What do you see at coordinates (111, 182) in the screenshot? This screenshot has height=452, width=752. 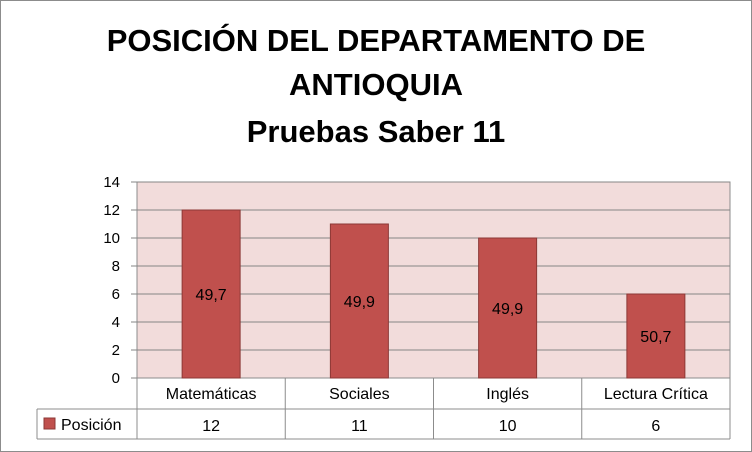 I see `y-tick-label: 14` at bounding box center [111, 182].